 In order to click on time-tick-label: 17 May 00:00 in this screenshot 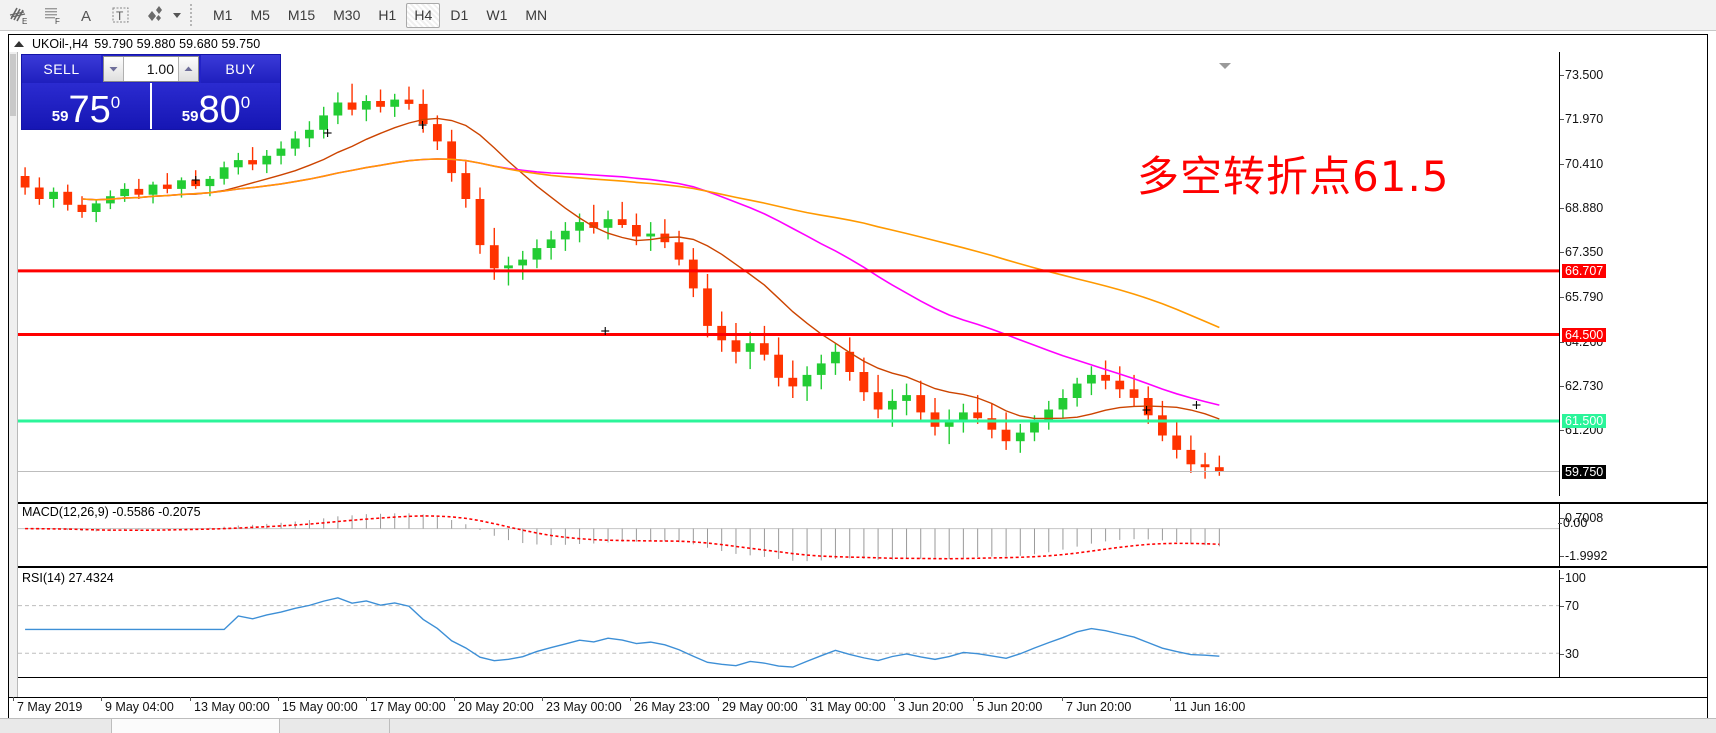, I will do `click(406, 705)`.